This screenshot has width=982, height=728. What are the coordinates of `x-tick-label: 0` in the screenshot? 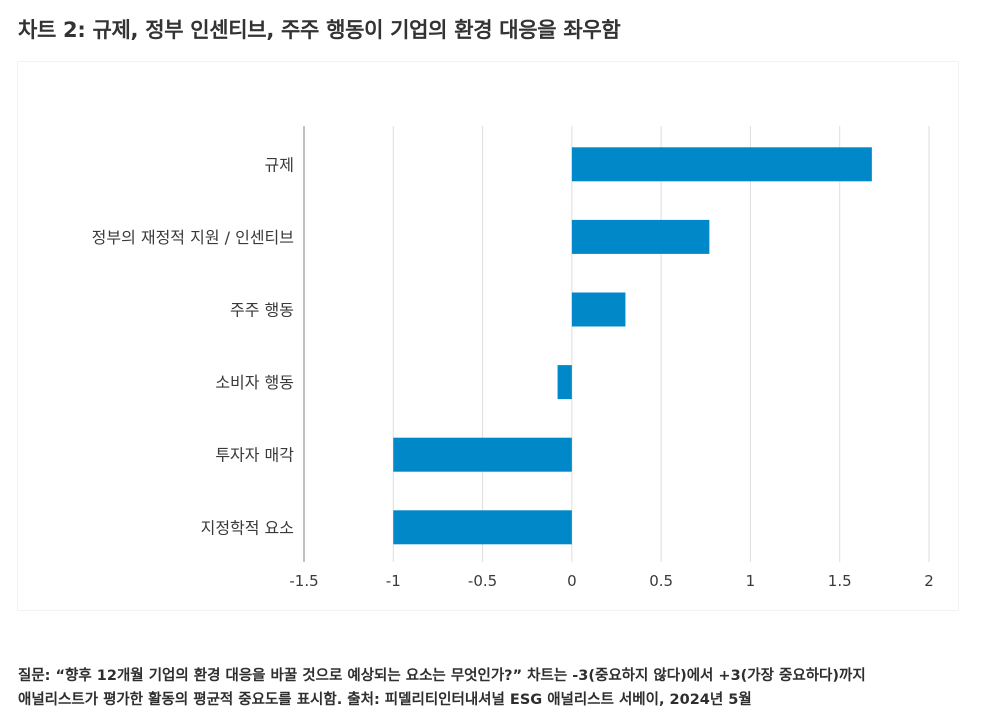 It's located at (572, 581).